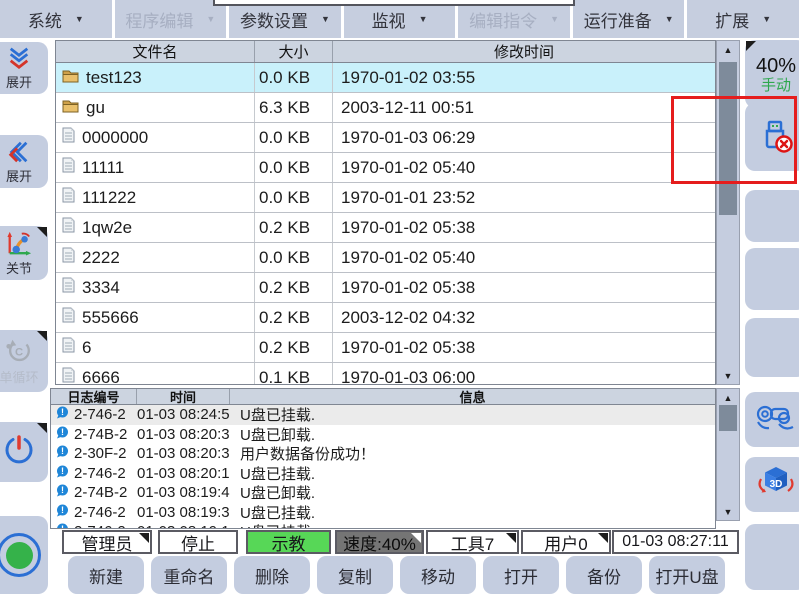 Image resolution: width=799 pixels, height=594 pixels. Describe the element at coordinates (70, 78) in the screenshot. I see `folder-icon` at that location.